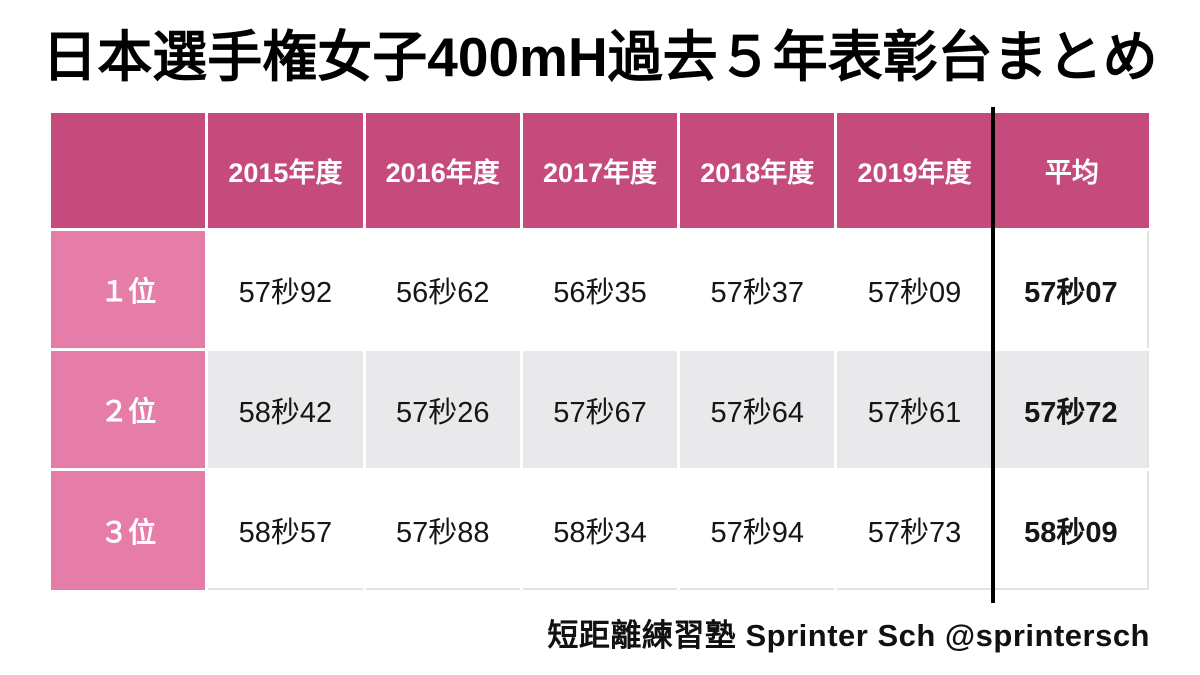 Image resolution: width=1200 pixels, height=675 pixels. Describe the element at coordinates (285, 289) in the screenshot. I see `time-cell-r1-2015: 57秒92` at that location.